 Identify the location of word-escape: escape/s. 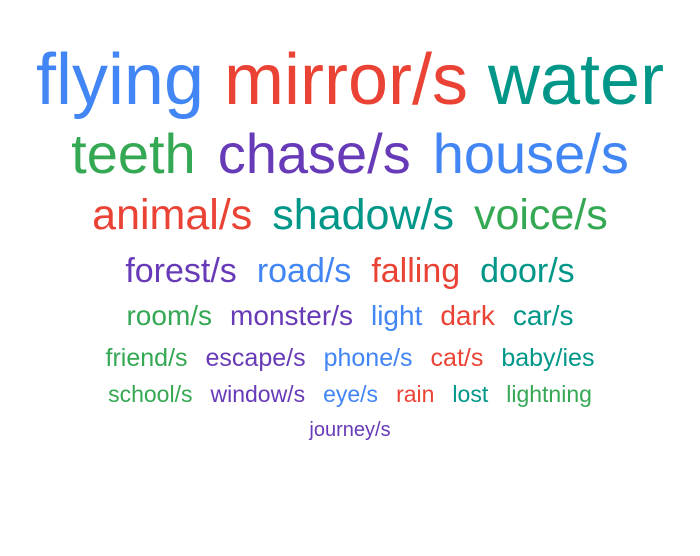
(255, 358).